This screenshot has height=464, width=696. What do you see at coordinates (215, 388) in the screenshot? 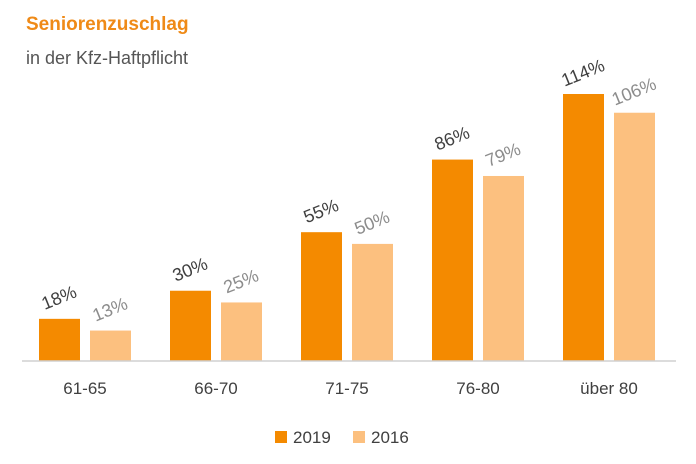
I see `x-tick-label-66-70: 66-70` at bounding box center [215, 388].